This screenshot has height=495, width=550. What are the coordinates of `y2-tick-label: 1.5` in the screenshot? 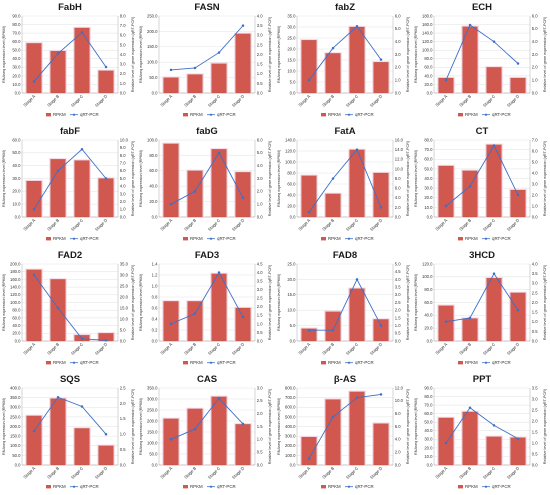 It's located at (260, 315).